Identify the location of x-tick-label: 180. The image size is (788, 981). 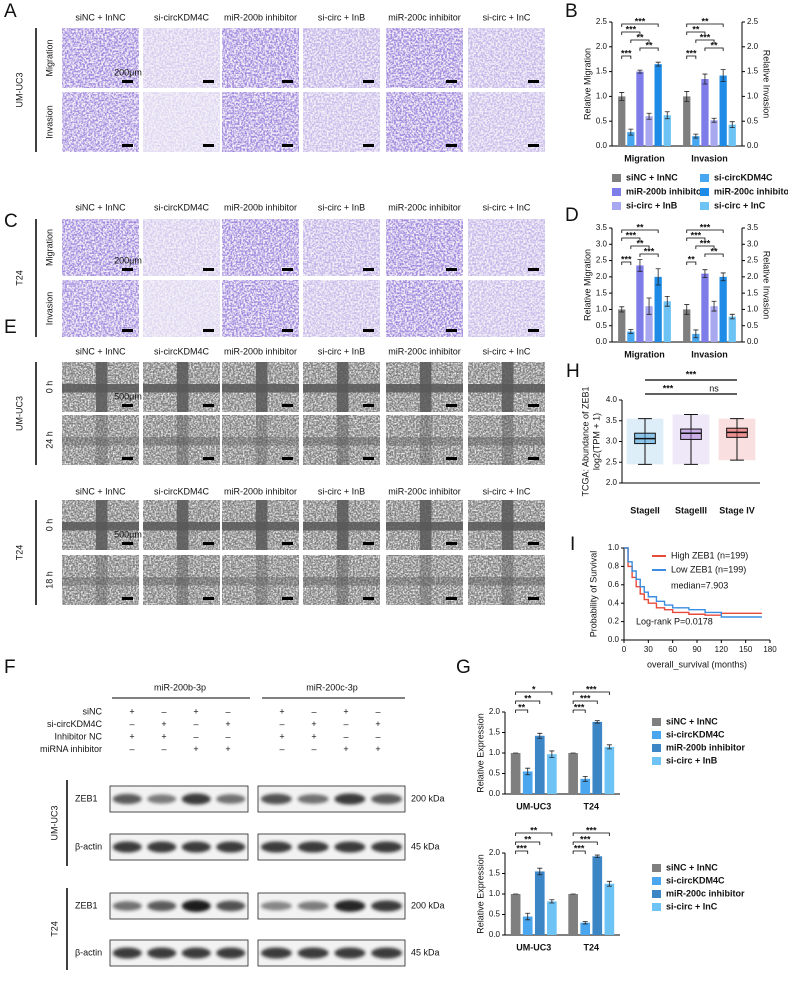
(770, 649).